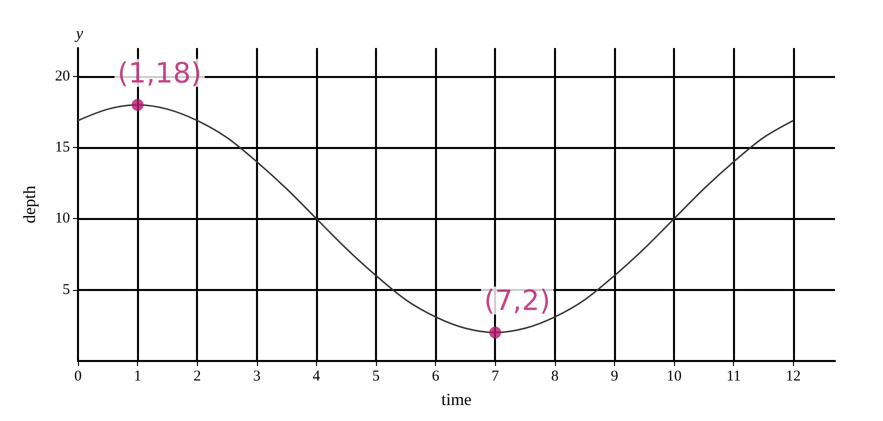 Image resolution: width=883 pixels, height=421 pixels. Describe the element at coordinates (376, 376) in the screenshot. I see `x-tick-label: 5` at that location.